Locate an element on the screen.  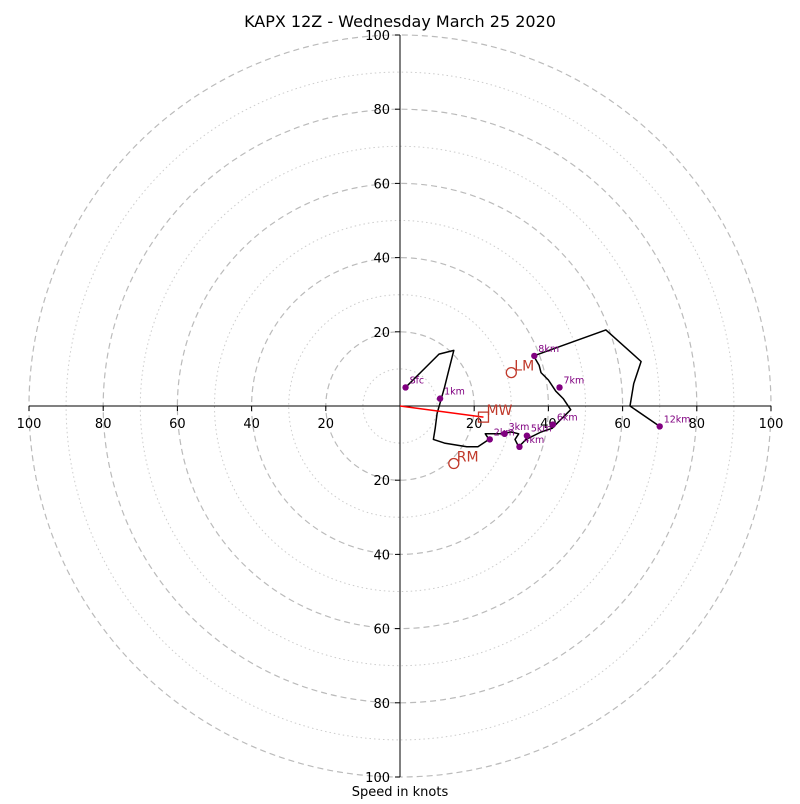
x-tick-label-neg-60: 60 is located at coordinates (177, 424).